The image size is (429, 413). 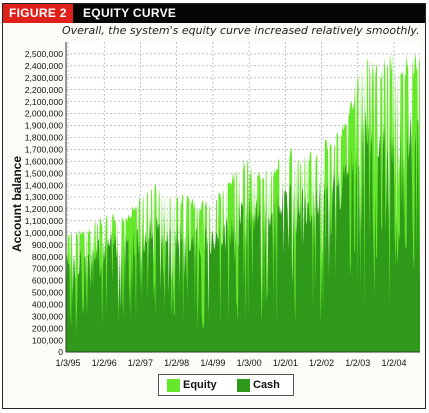 What do you see at coordinates (44, 126) in the screenshot?
I see `y-tick-label: 1,900,000` at bounding box center [44, 126].